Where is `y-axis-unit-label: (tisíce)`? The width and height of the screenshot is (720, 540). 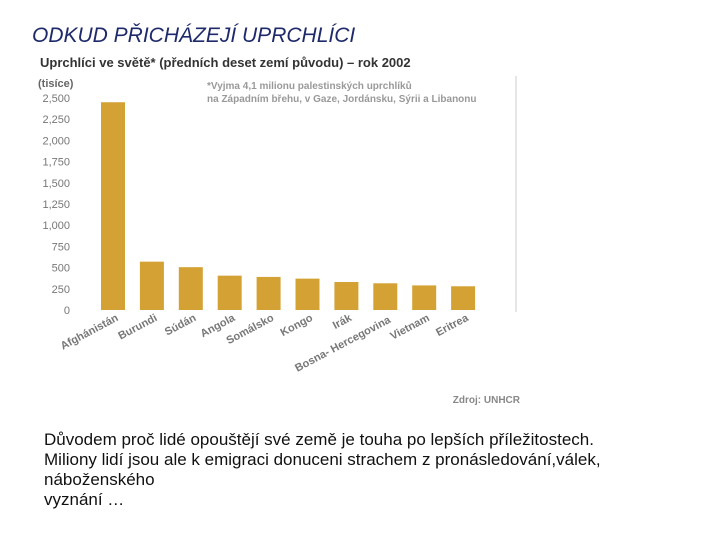
y-axis-unit-label: (tisíce) is located at coordinates (56, 84).